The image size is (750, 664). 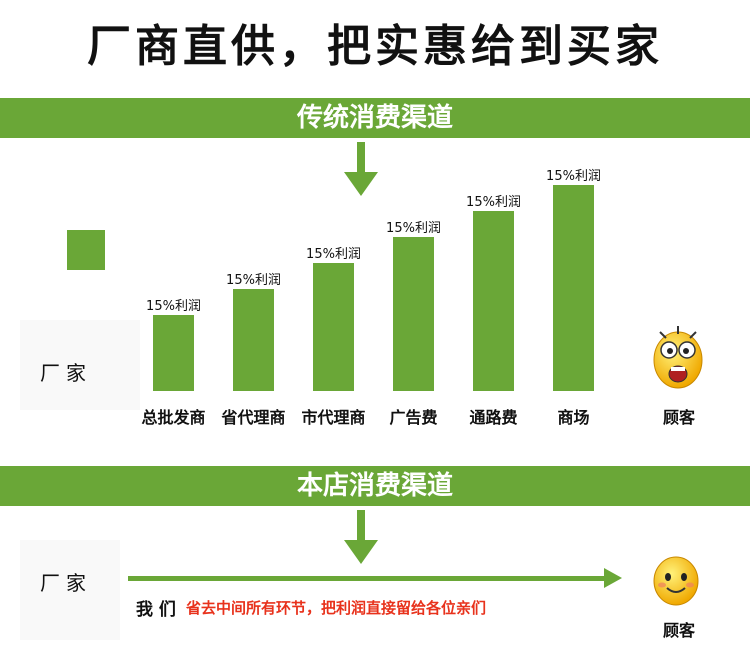 What do you see at coordinates (613, 578) in the screenshot?
I see `direct-arrow-head-icon` at bounding box center [613, 578].